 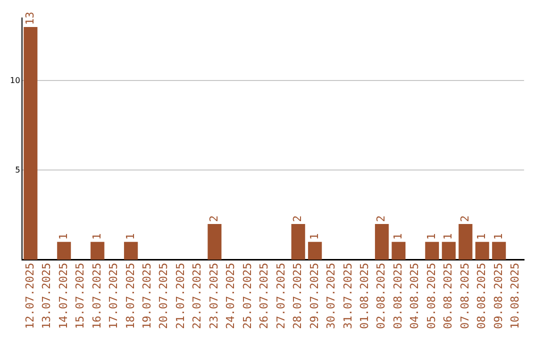 I want to click on x-tick-label: 22.07.2025, so click(x=197, y=296).